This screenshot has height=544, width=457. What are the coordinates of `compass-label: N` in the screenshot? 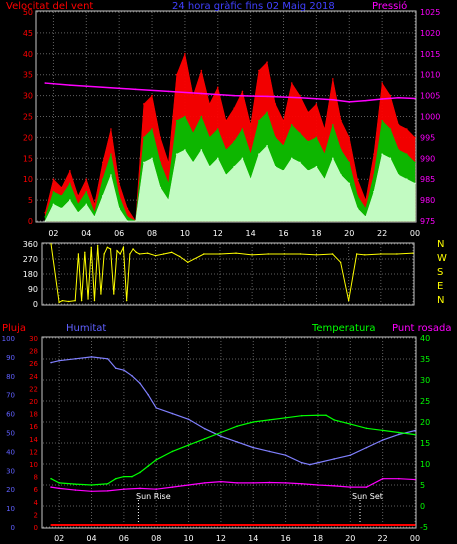 It's located at (440, 244).